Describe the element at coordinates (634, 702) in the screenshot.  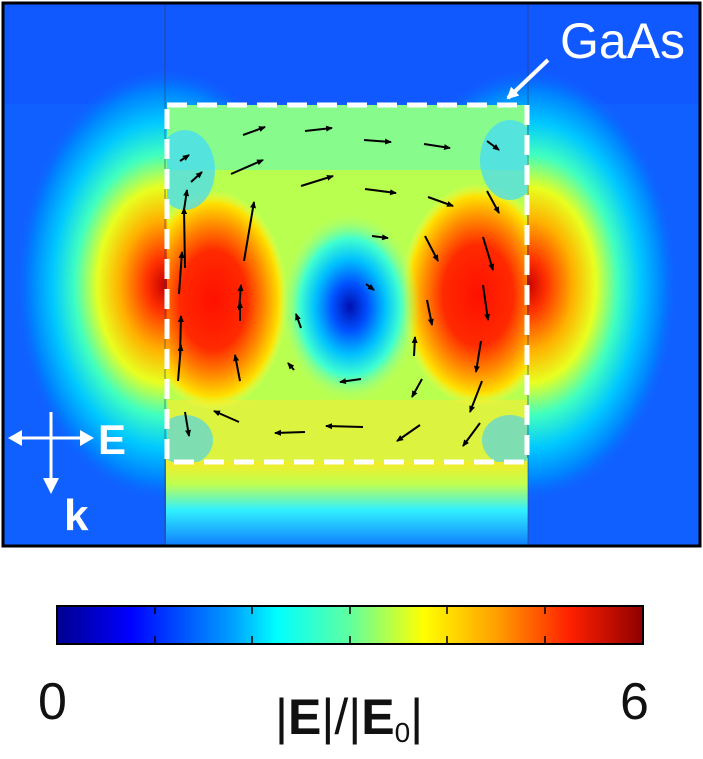
I see `colorbar-max-label: 6` at that location.